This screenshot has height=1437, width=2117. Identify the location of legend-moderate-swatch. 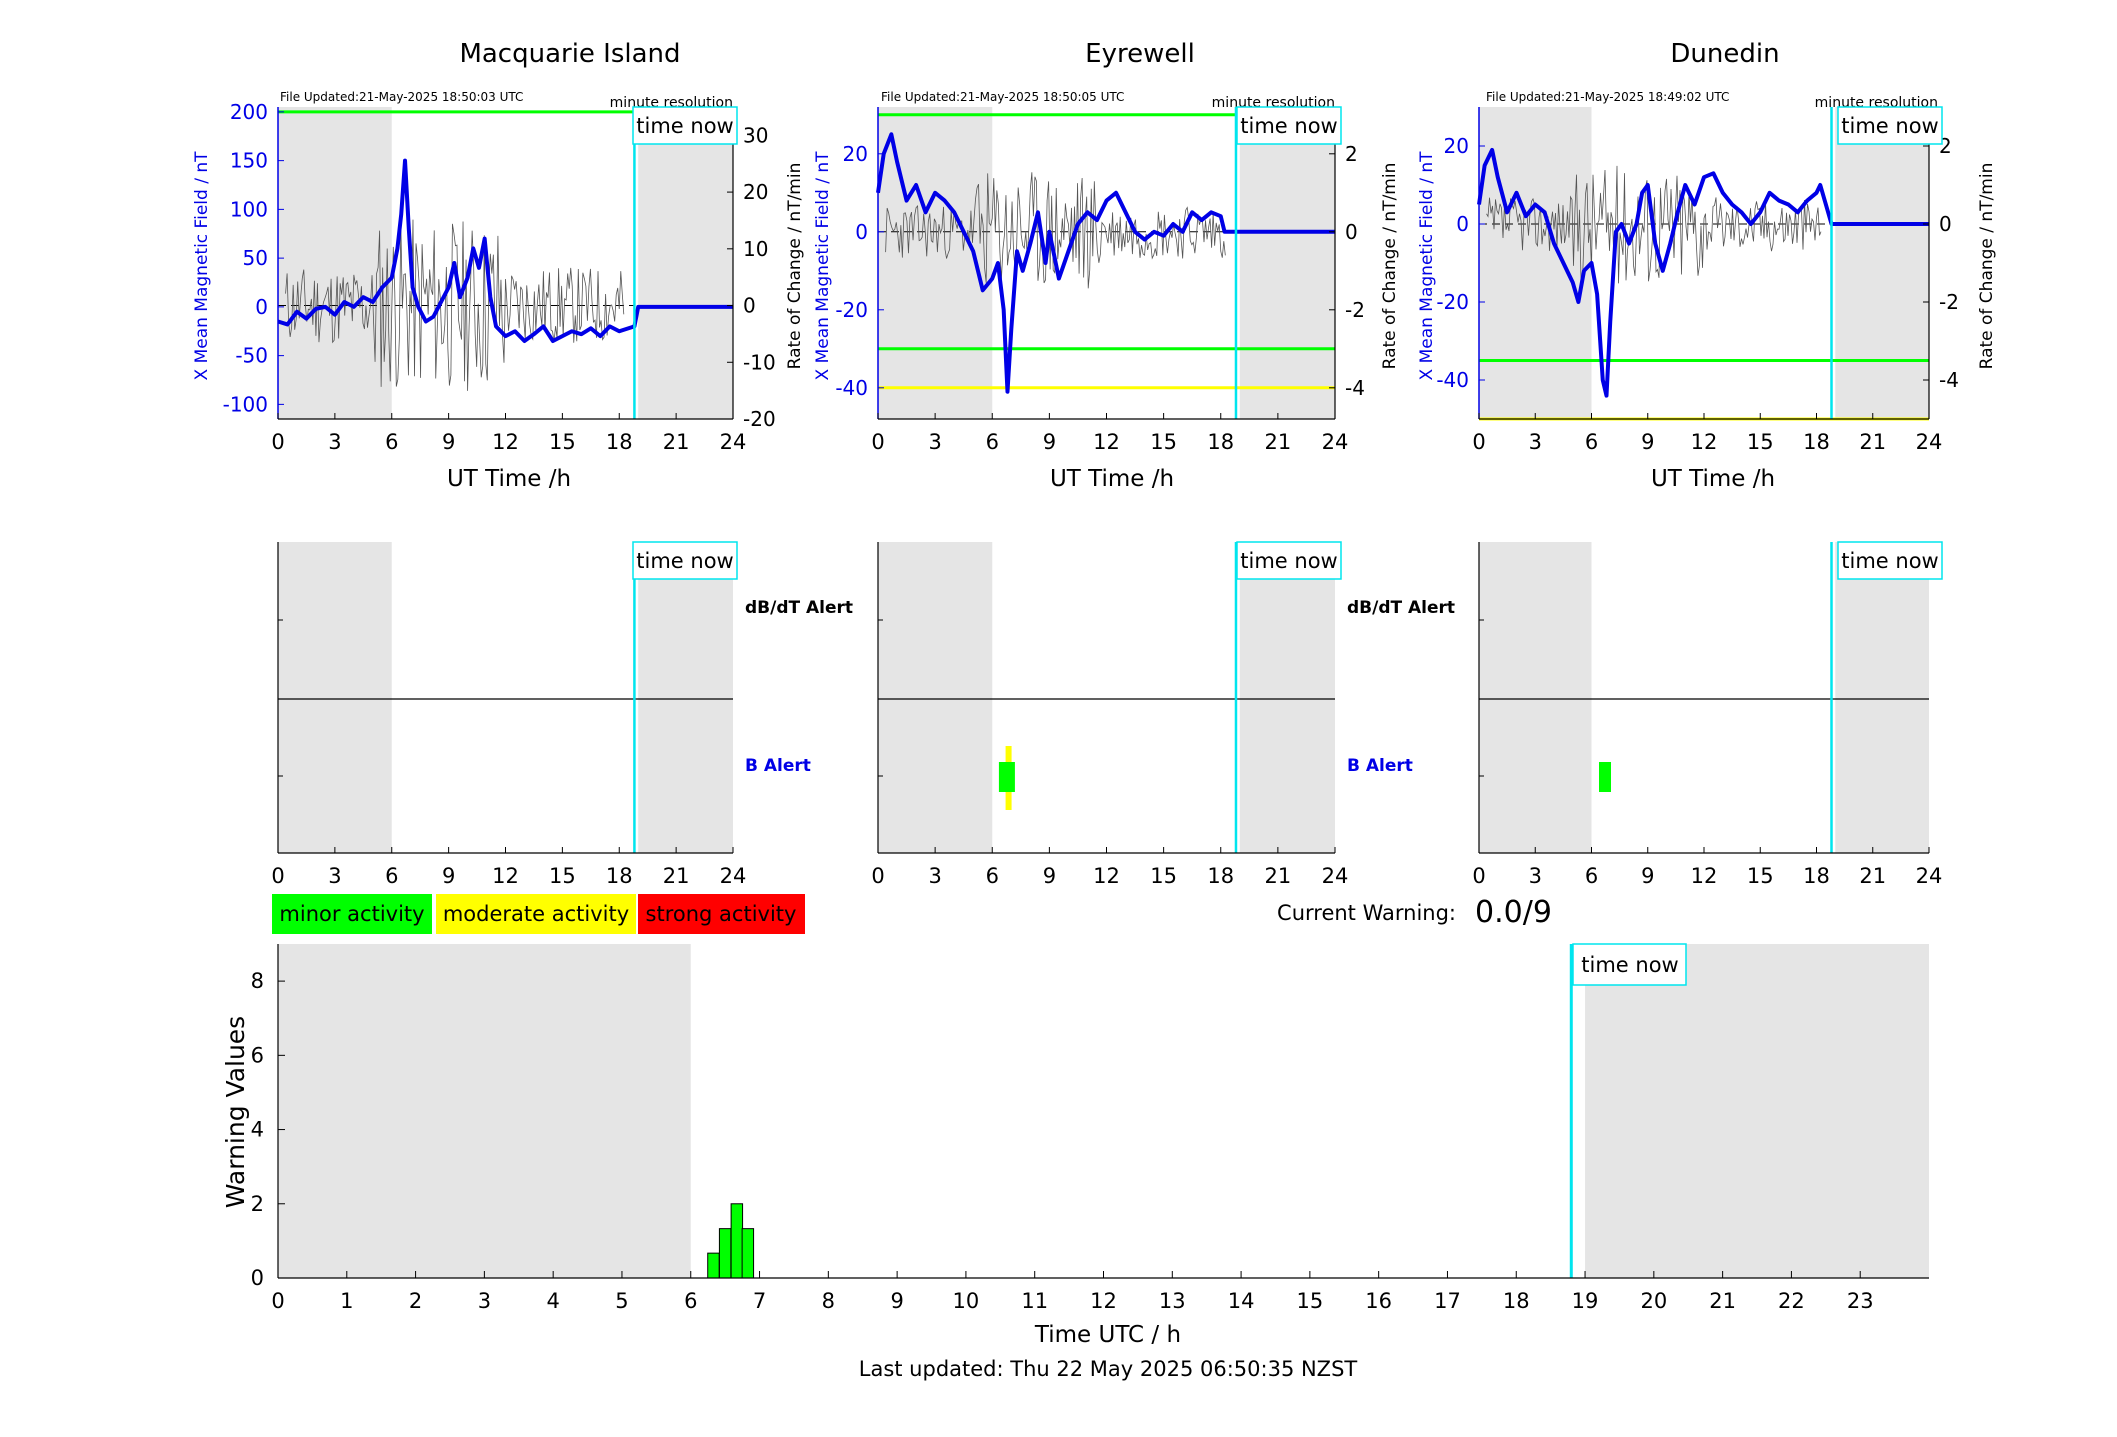
(536, 914).